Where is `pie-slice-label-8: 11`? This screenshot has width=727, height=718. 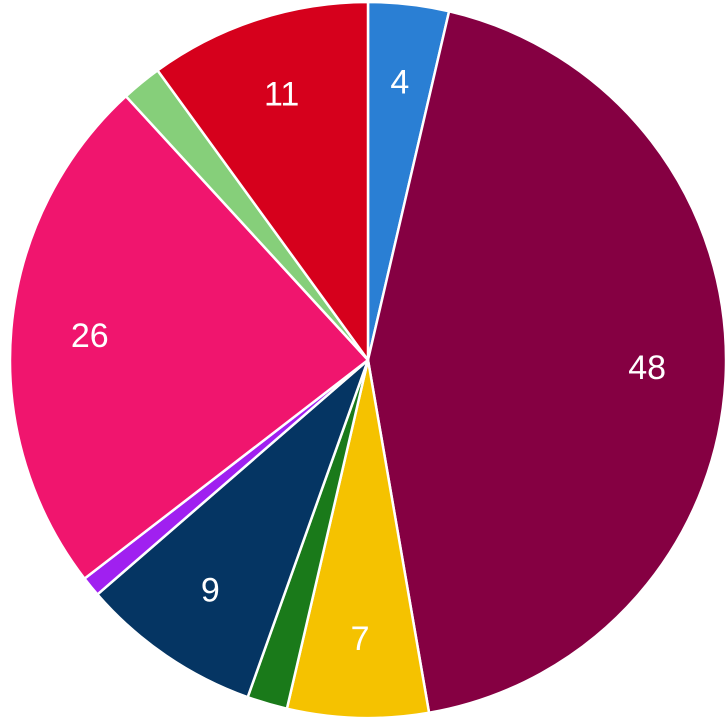
pie-slice-label-8: 11 is located at coordinates (281, 94).